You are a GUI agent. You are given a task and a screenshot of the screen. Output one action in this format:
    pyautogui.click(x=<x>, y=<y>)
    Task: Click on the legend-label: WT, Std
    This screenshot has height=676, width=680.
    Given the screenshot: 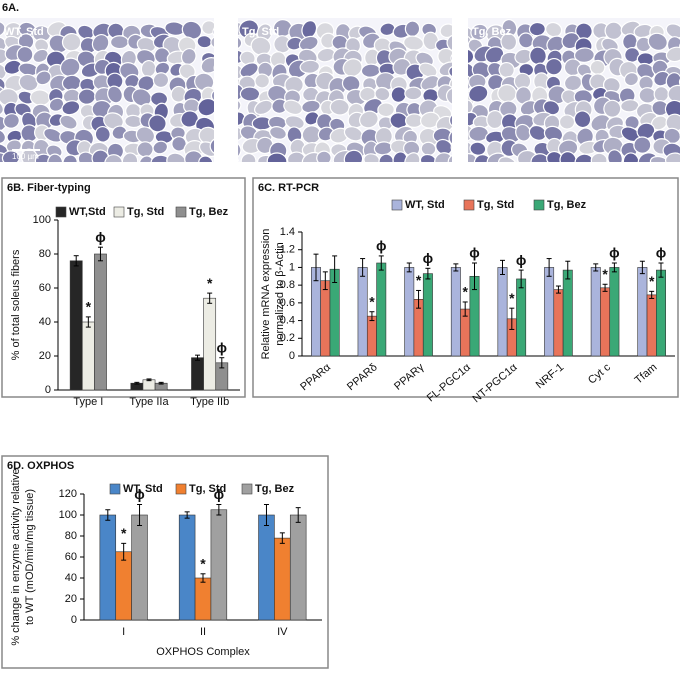 What is the action you would take?
    pyautogui.click(x=143, y=489)
    